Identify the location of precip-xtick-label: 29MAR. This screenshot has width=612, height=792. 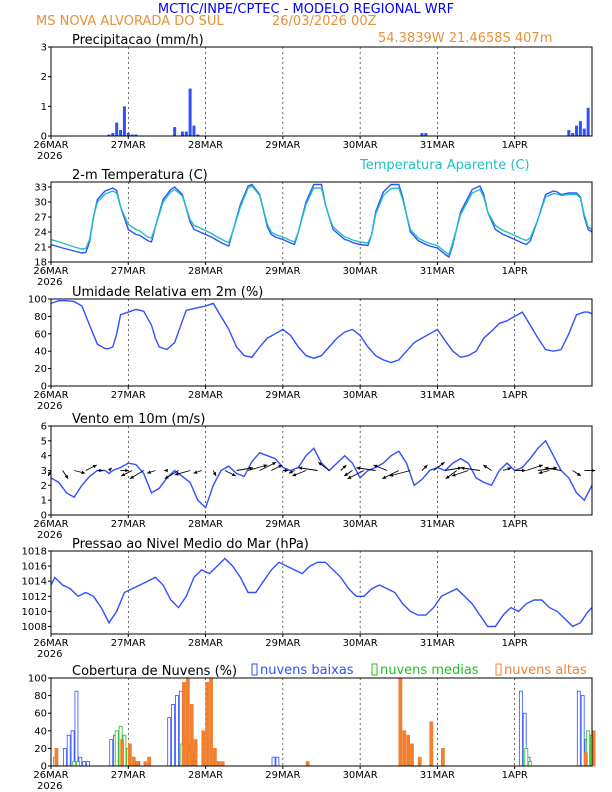
(282, 145).